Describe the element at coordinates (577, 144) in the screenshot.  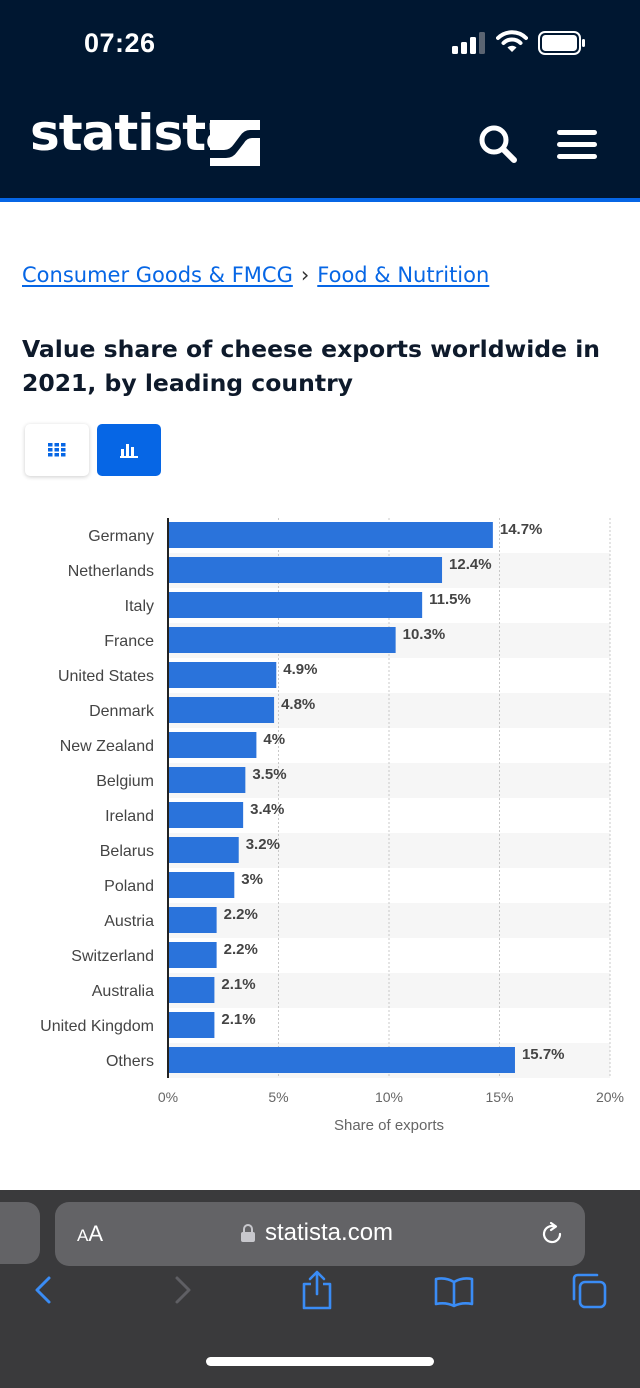
I see `menu-icon` at that location.